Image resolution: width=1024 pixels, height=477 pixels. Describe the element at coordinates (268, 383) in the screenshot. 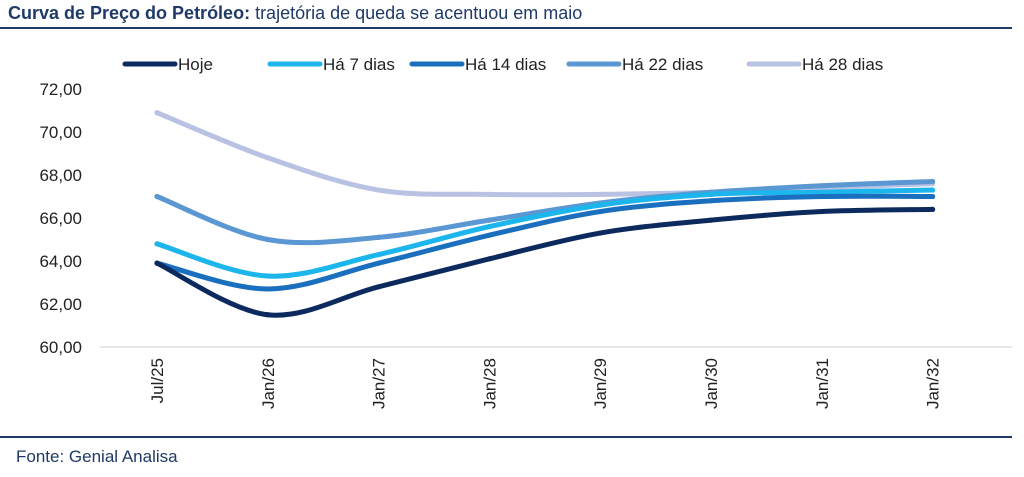

I see `x-tick-label: Jan/26` at that location.